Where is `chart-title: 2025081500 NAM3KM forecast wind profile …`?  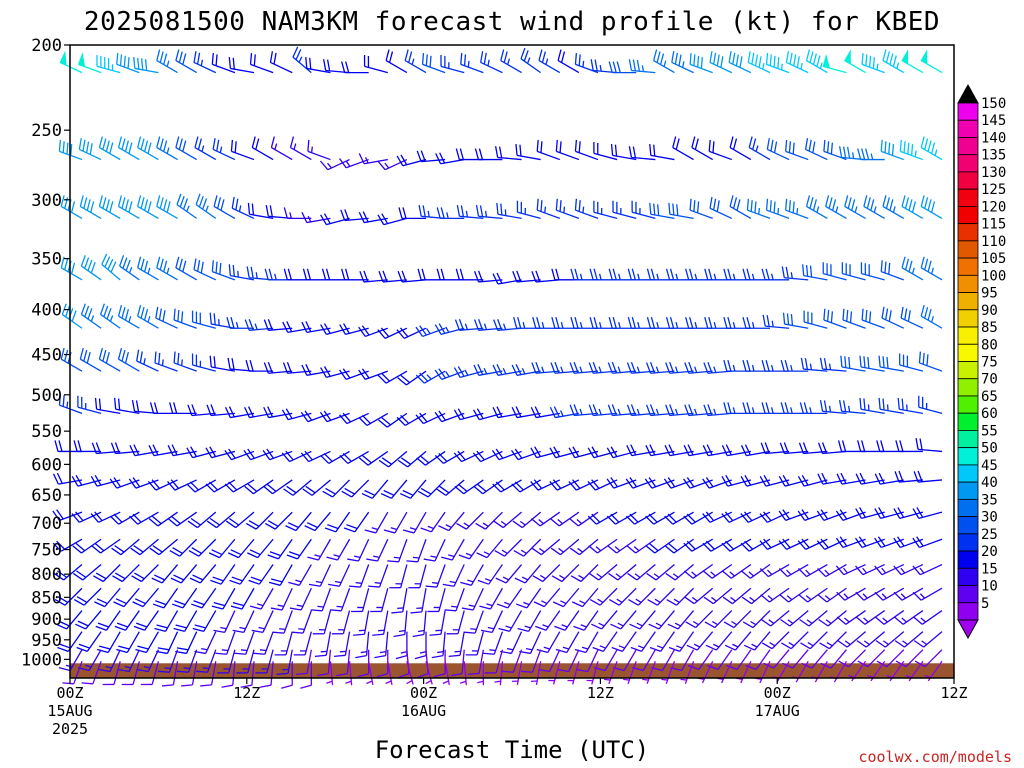
chart-title: 2025081500 NAM3KM forecast wind profile … is located at coordinates (512, 22).